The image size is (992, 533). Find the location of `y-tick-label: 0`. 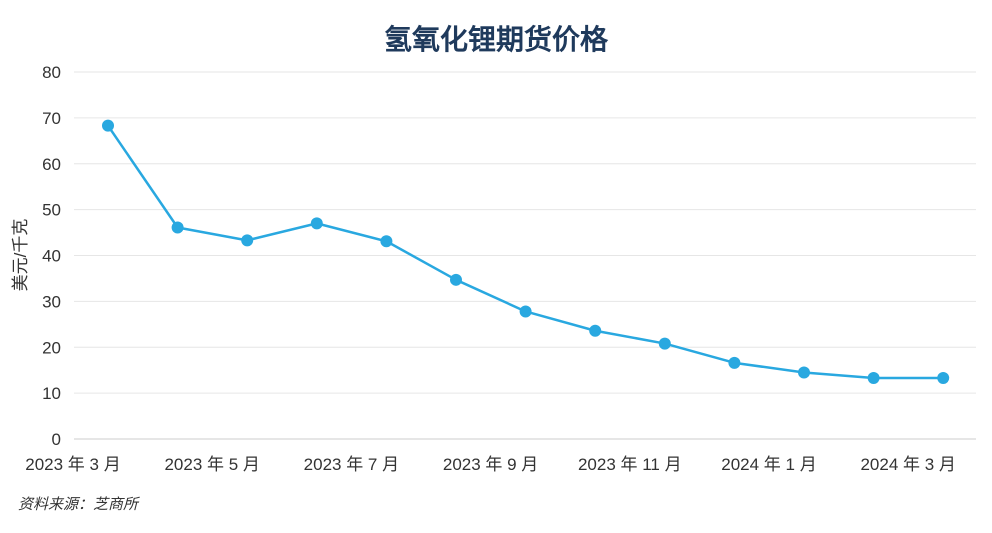

y-tick-label: 0 is located at coordinates (56, 439).